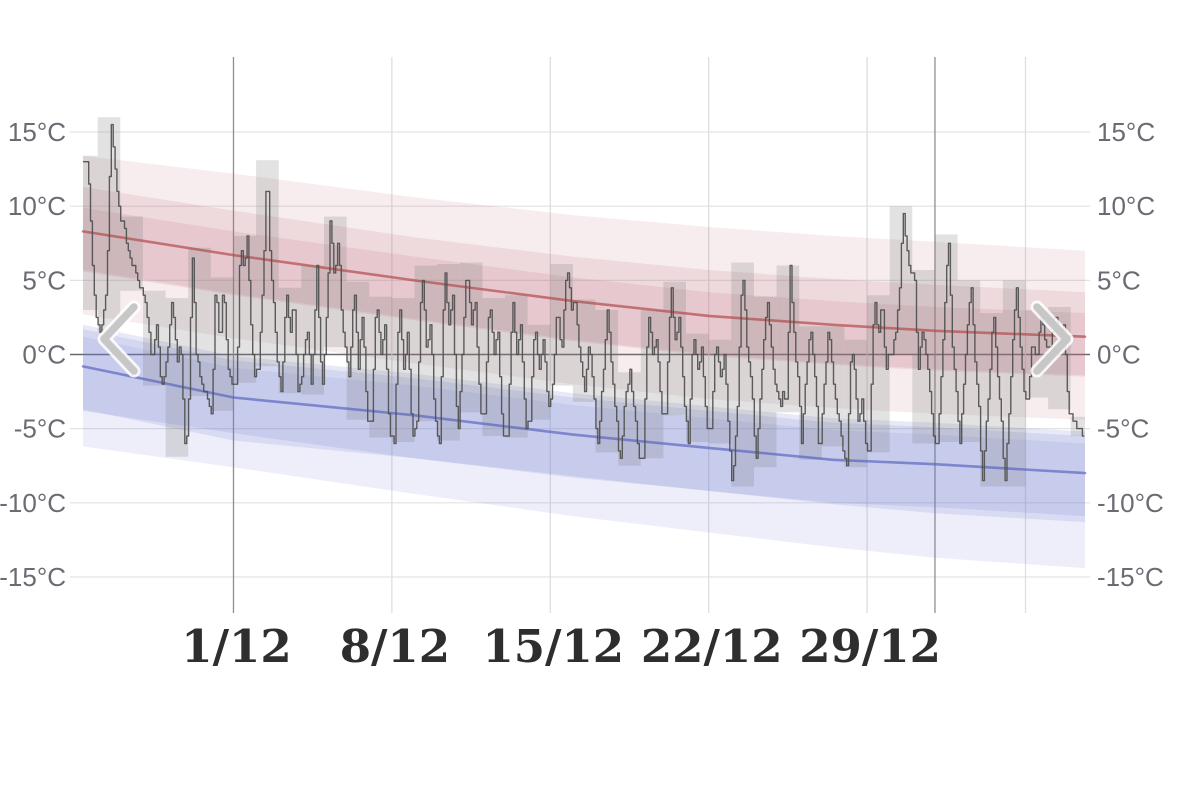 This screenshot has height=800, width=1200. What do you see at coordinates (553, 646) in the screenshot?
I see `x-axis-label: 15/12` at bounding box center [553, 646].